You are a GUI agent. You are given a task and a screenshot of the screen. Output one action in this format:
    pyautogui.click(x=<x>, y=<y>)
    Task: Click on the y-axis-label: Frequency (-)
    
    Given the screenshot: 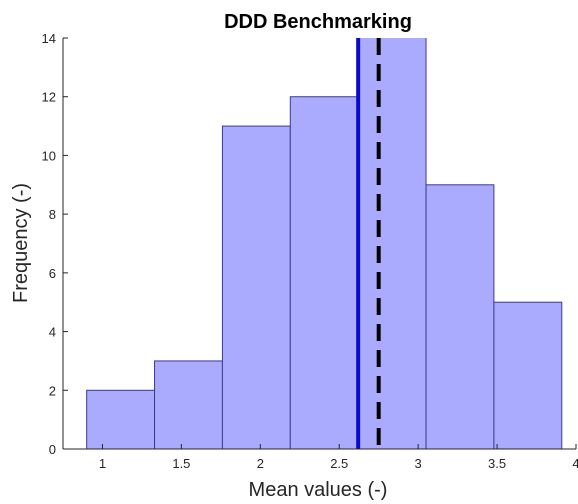 What is the action you would take?
    pyautogui.click(x=21, y=243)
    